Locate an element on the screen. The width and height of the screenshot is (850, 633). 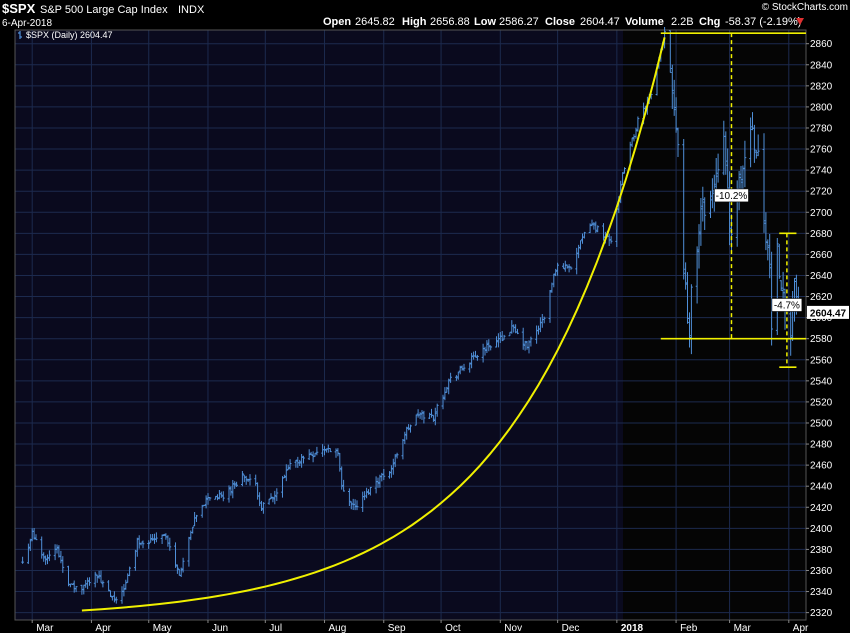
y-tick-label: 2580 is located at coordinates (821, 339).